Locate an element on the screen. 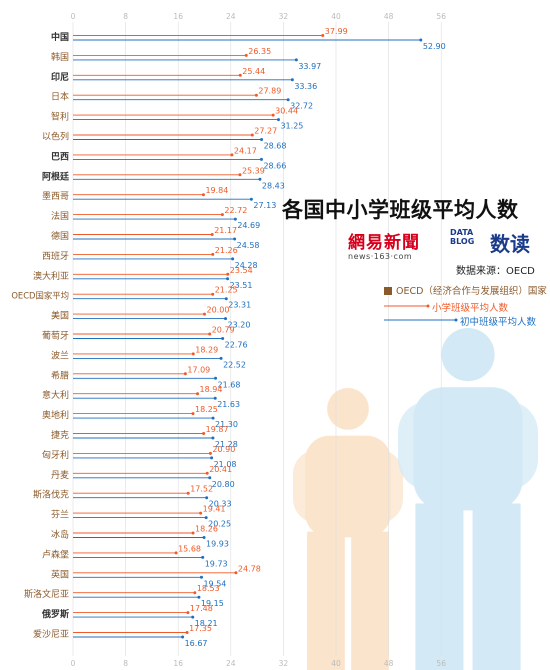 This screenshot has width=550, height=670. data-label-primary: 19.84 is located at coordinates (216, 190).